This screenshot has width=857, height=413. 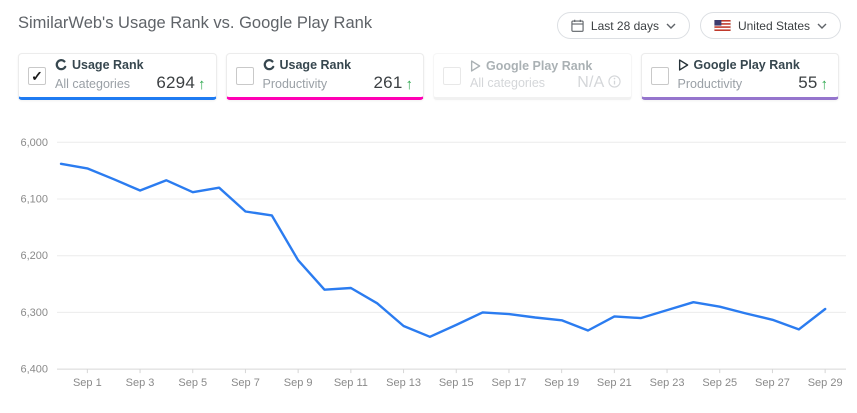 What do you see at coordinates (298, 383) in the screenshot?
I see `svg-text: Sep 9` at bounding box center [298, 383].